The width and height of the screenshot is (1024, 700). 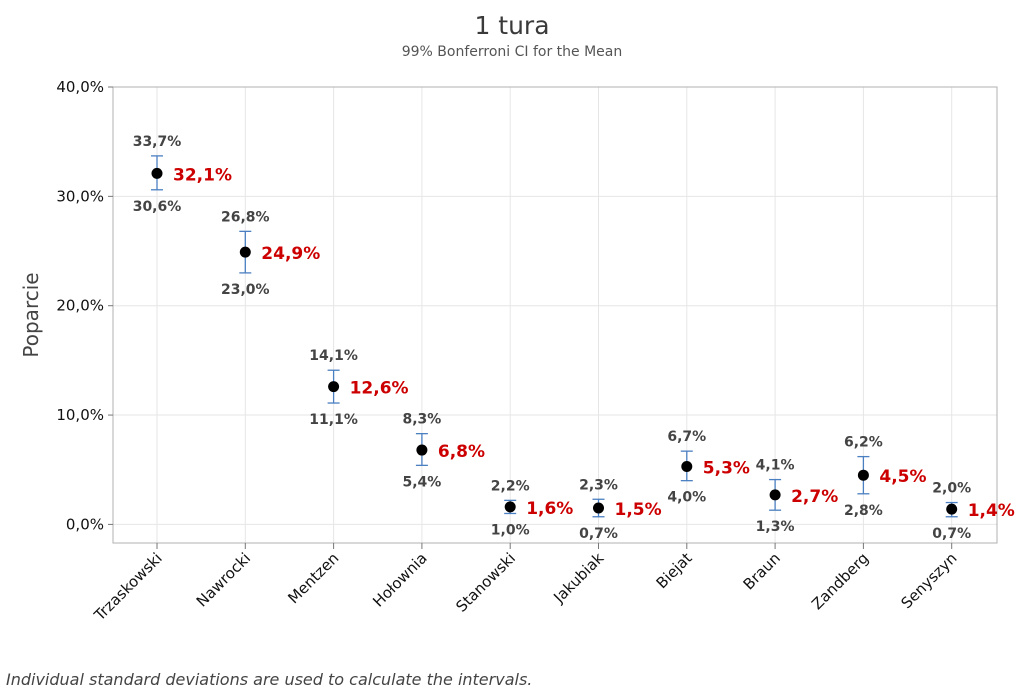 What do you see at coordinates (991, 511) in the screenshot?
I see `mean-value-label: 1,4%` at bounding box center [991, 511].